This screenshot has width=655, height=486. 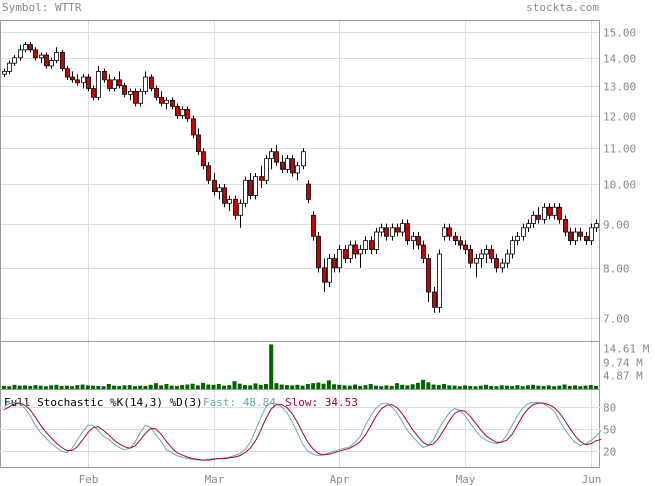 I want to click on volume-tick-label: 14.61 M, so click(x=626, y=349).